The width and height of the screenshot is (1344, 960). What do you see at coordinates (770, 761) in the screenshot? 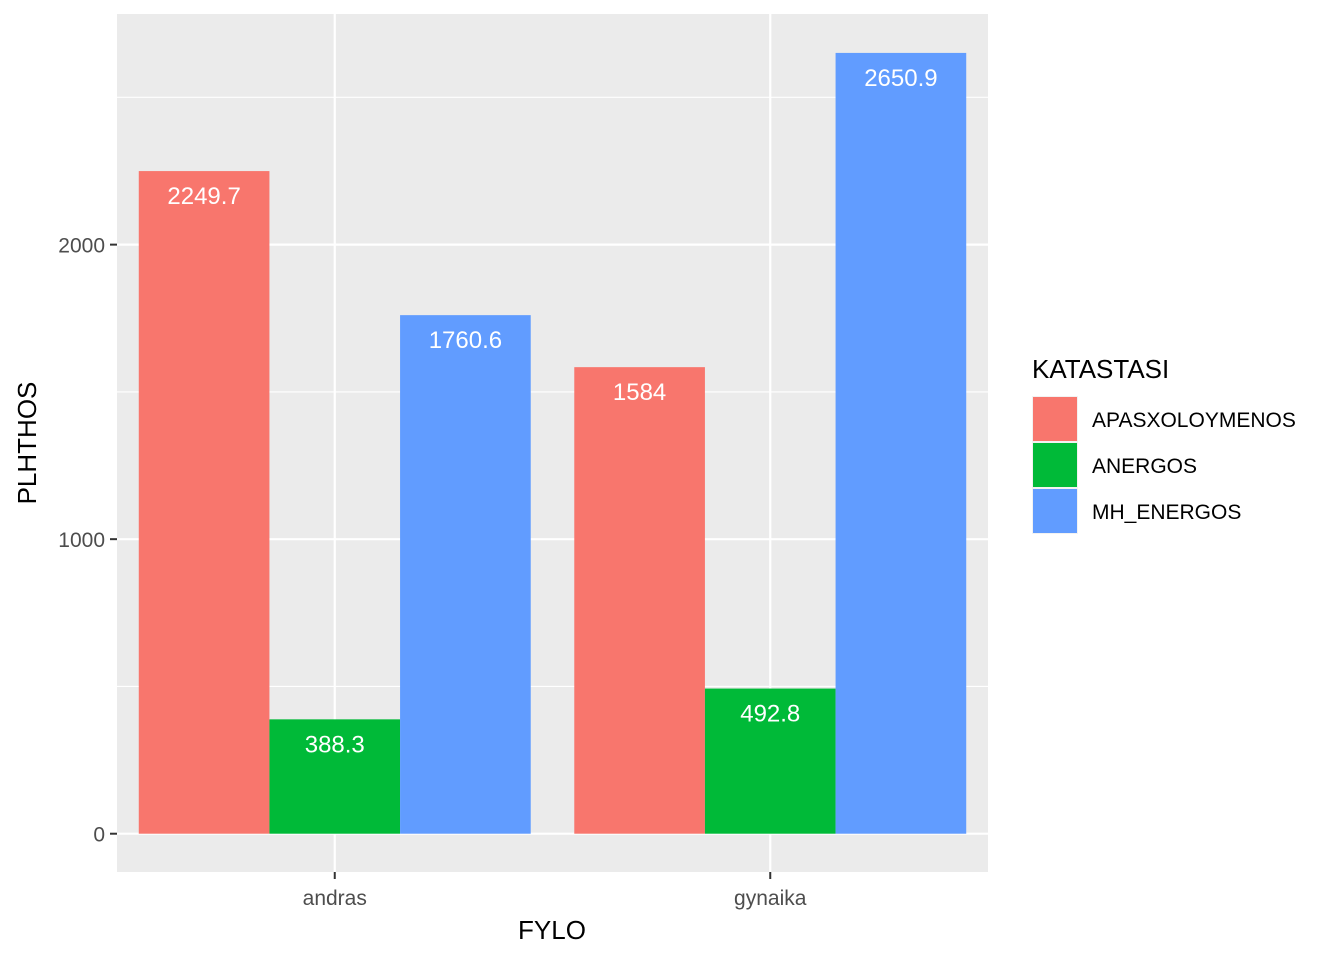
I see `bar-anergos-gynaika` at bounding box center [770, 761].